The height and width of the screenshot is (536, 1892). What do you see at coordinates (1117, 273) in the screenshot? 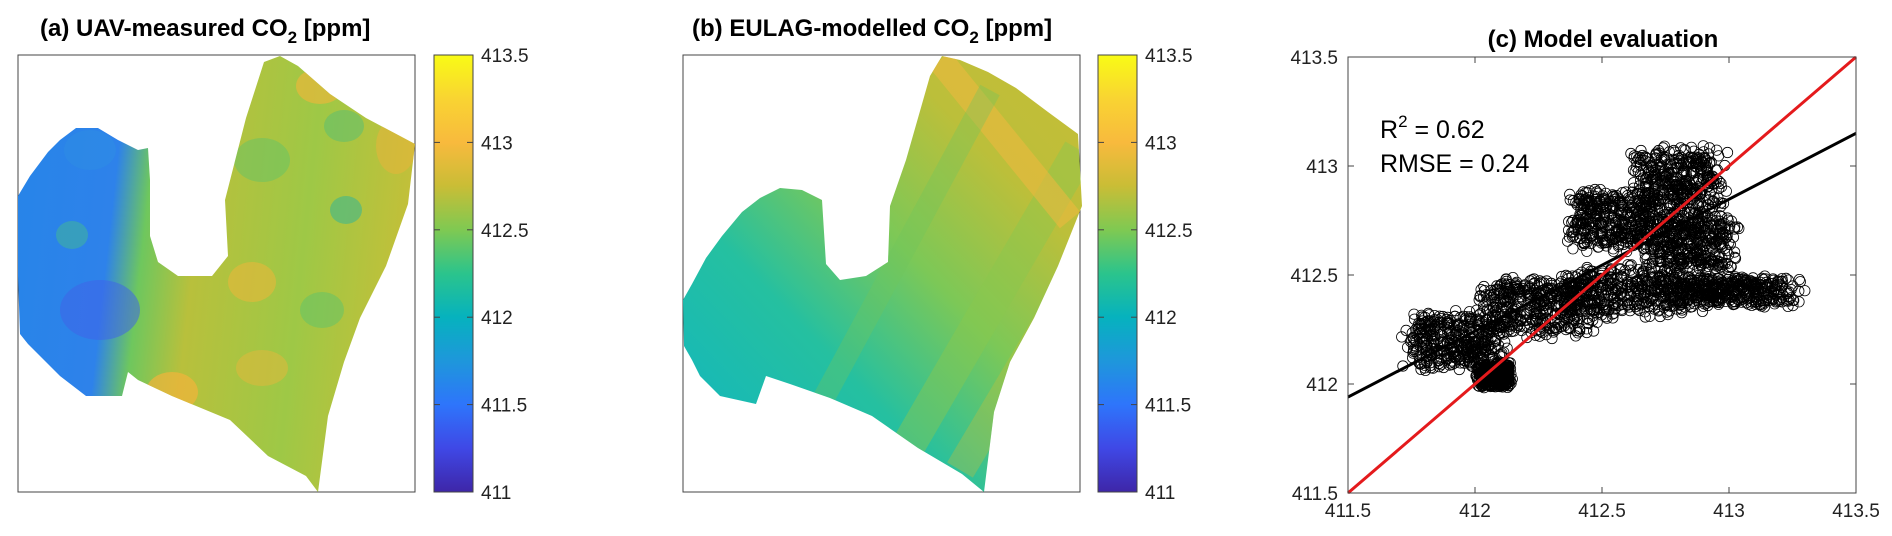
I see `colorbar-b` at bounding box center [1117, 273].